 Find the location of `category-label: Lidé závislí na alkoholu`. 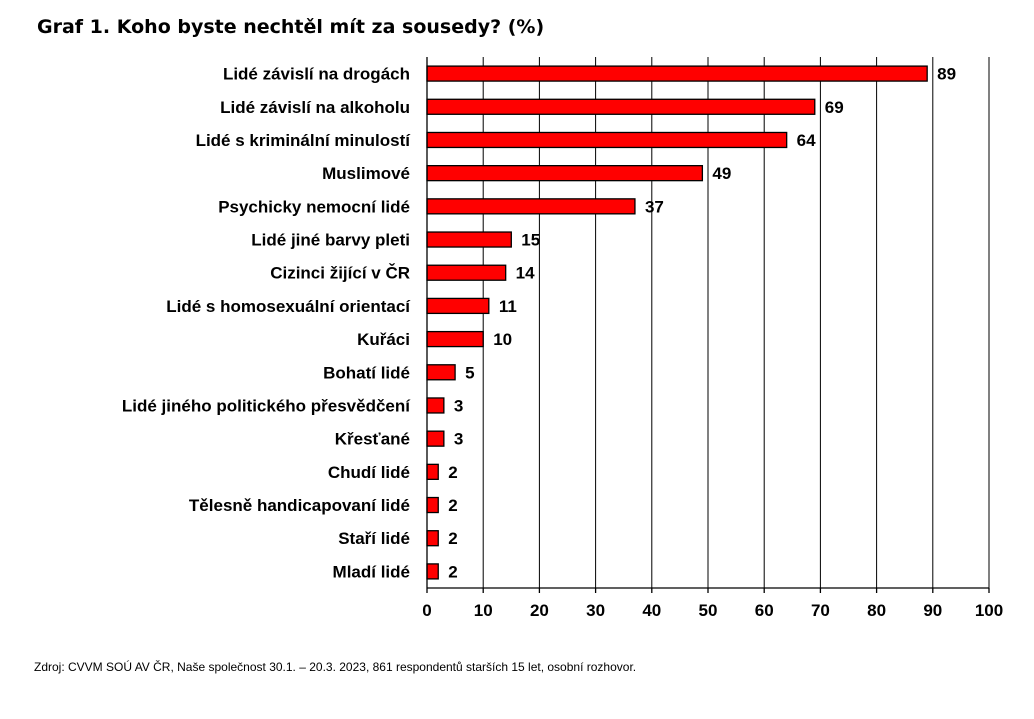

category-label: Lidé závislí na alkoholu is located at coordinates (315, 107).